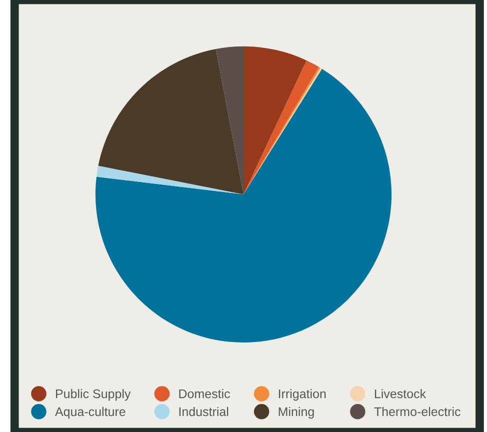 This screenshot has width=487, height=432. What do you see at coordinates (296, 412) in the screenshot?
I see `legend-label: Mining` at bounding box center [296, 412].